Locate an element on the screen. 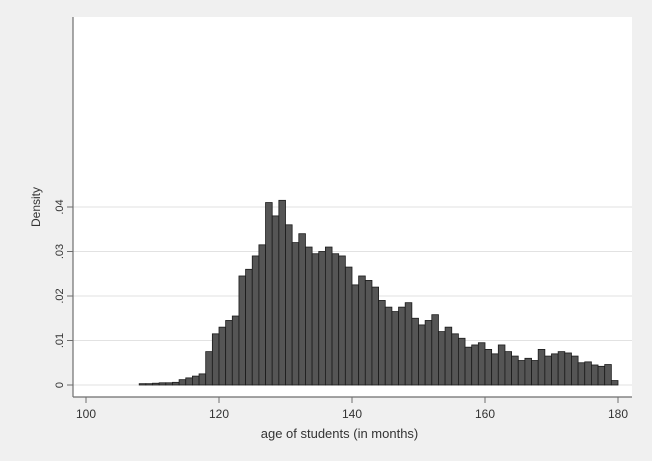  y-tick-label: .02 is located at coordinates (60, 295).